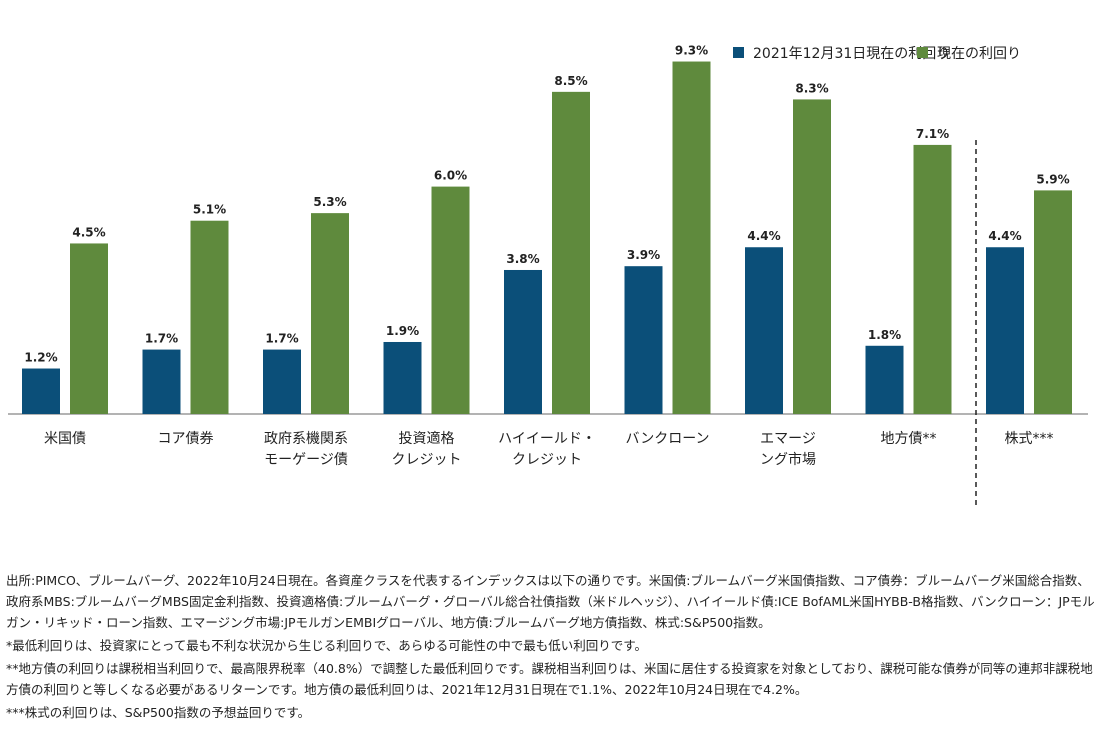 The width and height of the screenshot is (1099, 750). What do you see at coordinates (158, 712) in the screenshot?
I see `footnote-equity: ***株式の利回りは、S&P500指数の予想益回りです。` at bounding box center [158, 712].